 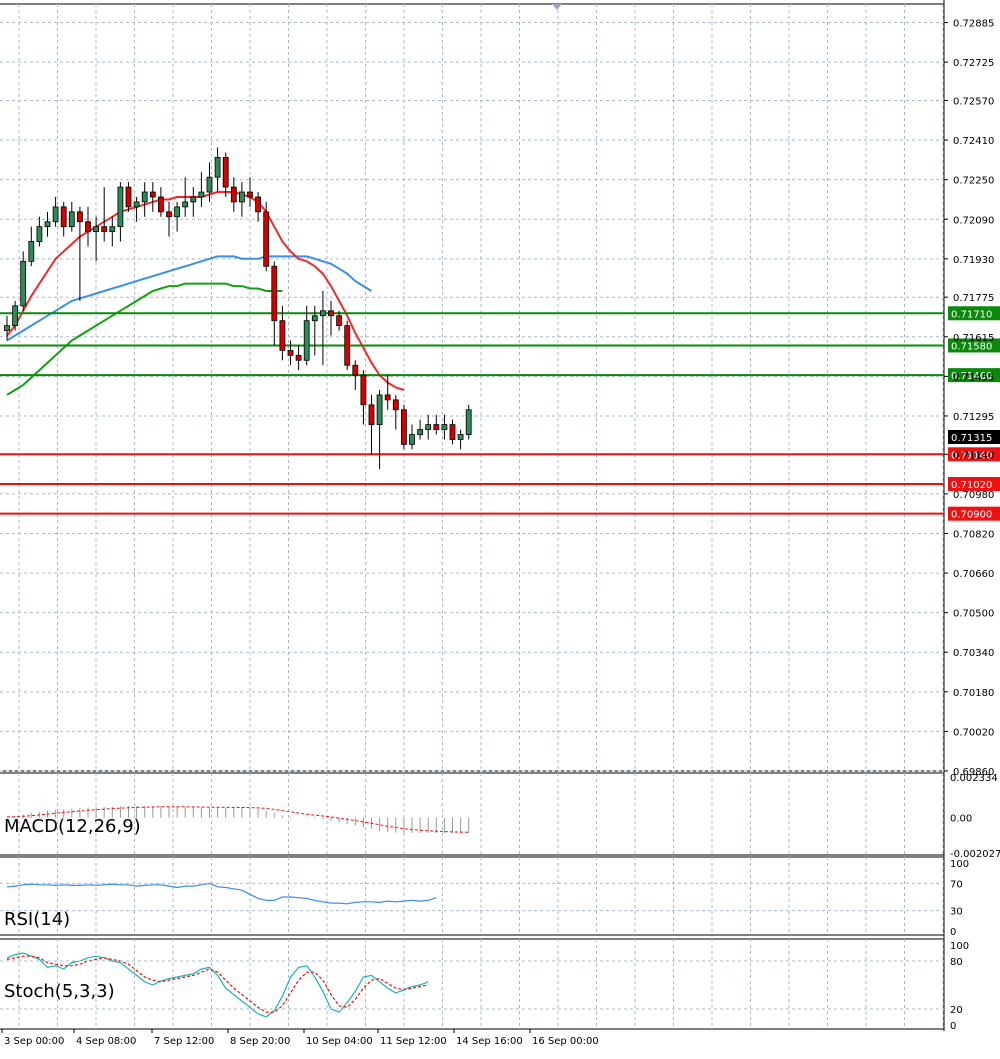 What do you see at coordinates (959, 946) in the screenshot?
I see `stoch-tick-label: 100` at bounding box center [959, 946].